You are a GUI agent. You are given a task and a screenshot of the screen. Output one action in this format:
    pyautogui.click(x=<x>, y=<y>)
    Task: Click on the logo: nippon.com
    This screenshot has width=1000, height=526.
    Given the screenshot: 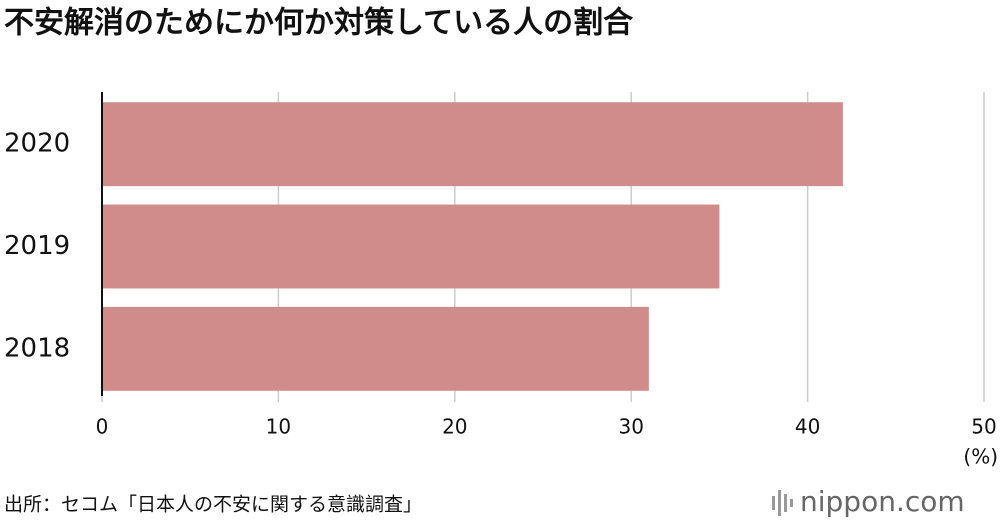 What is the action you would take?
    pyautogui.click(x=882, y=501)
    